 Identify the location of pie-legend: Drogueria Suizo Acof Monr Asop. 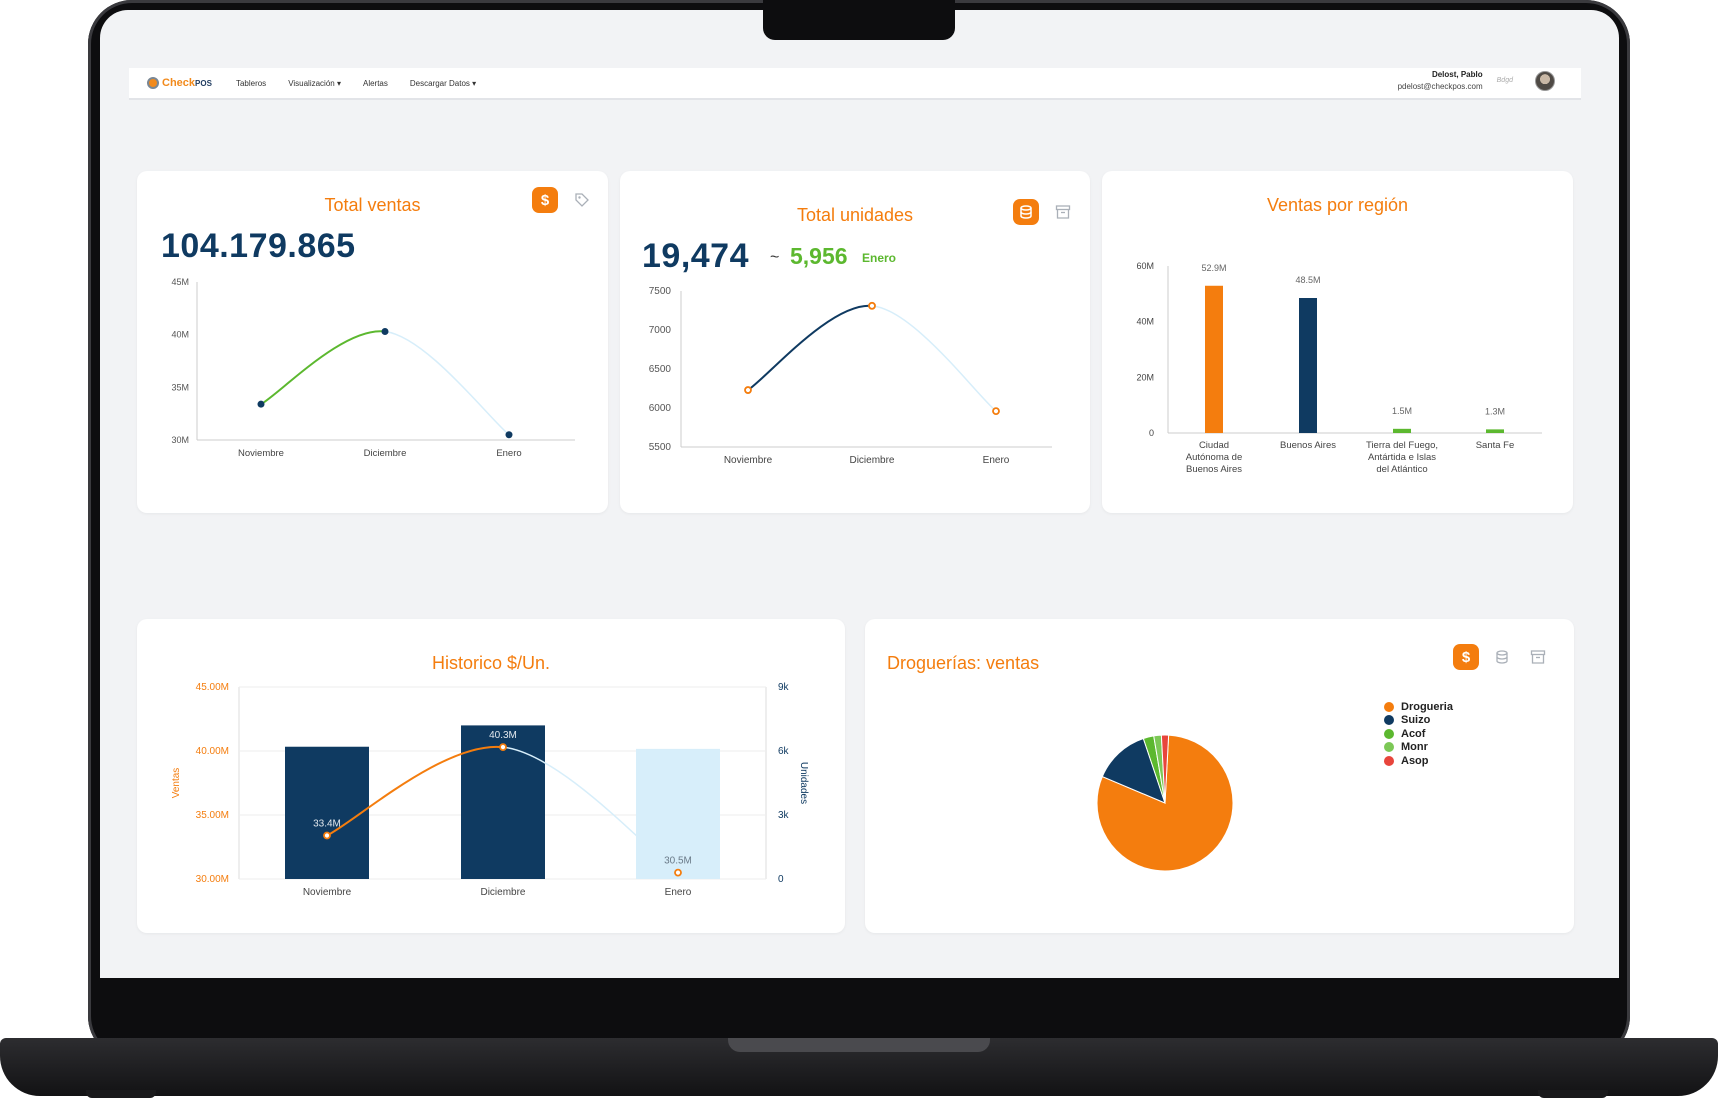
(1418, 734).